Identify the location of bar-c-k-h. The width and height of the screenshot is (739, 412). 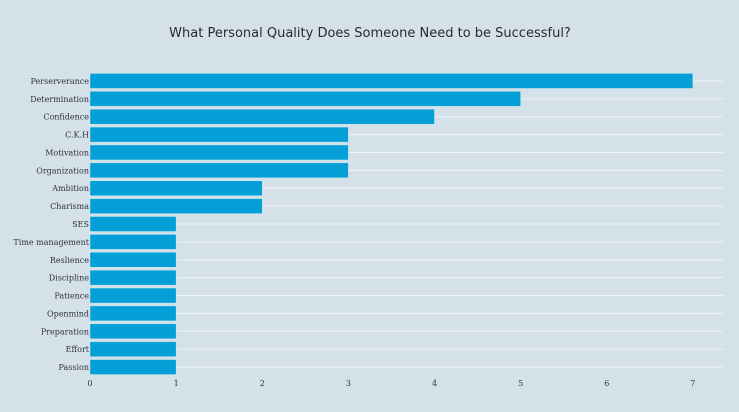
(219, 134).